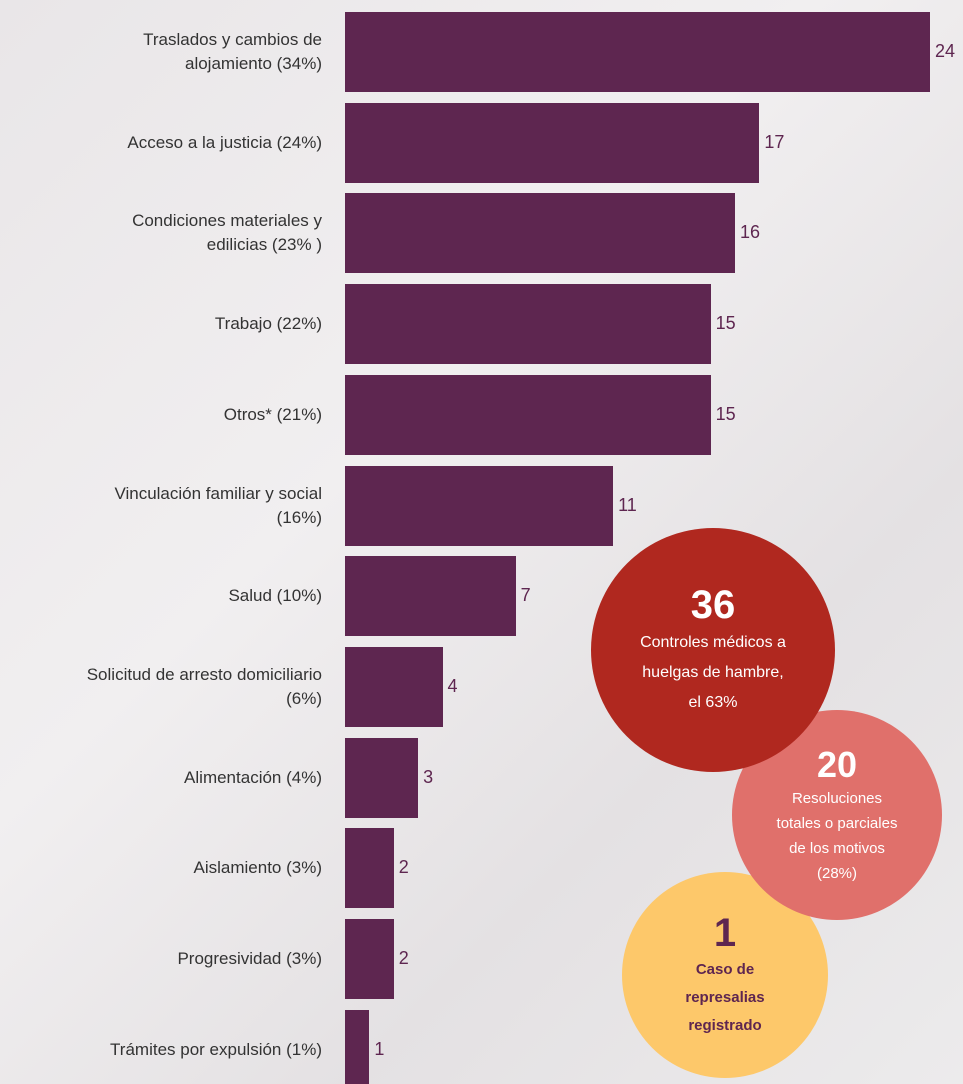 The image size is (963, 1084). What do you see at coordinates (275, 596) in the screenshot?
I see `category-label: Salud (10%)` at bounding box center [275, 596].